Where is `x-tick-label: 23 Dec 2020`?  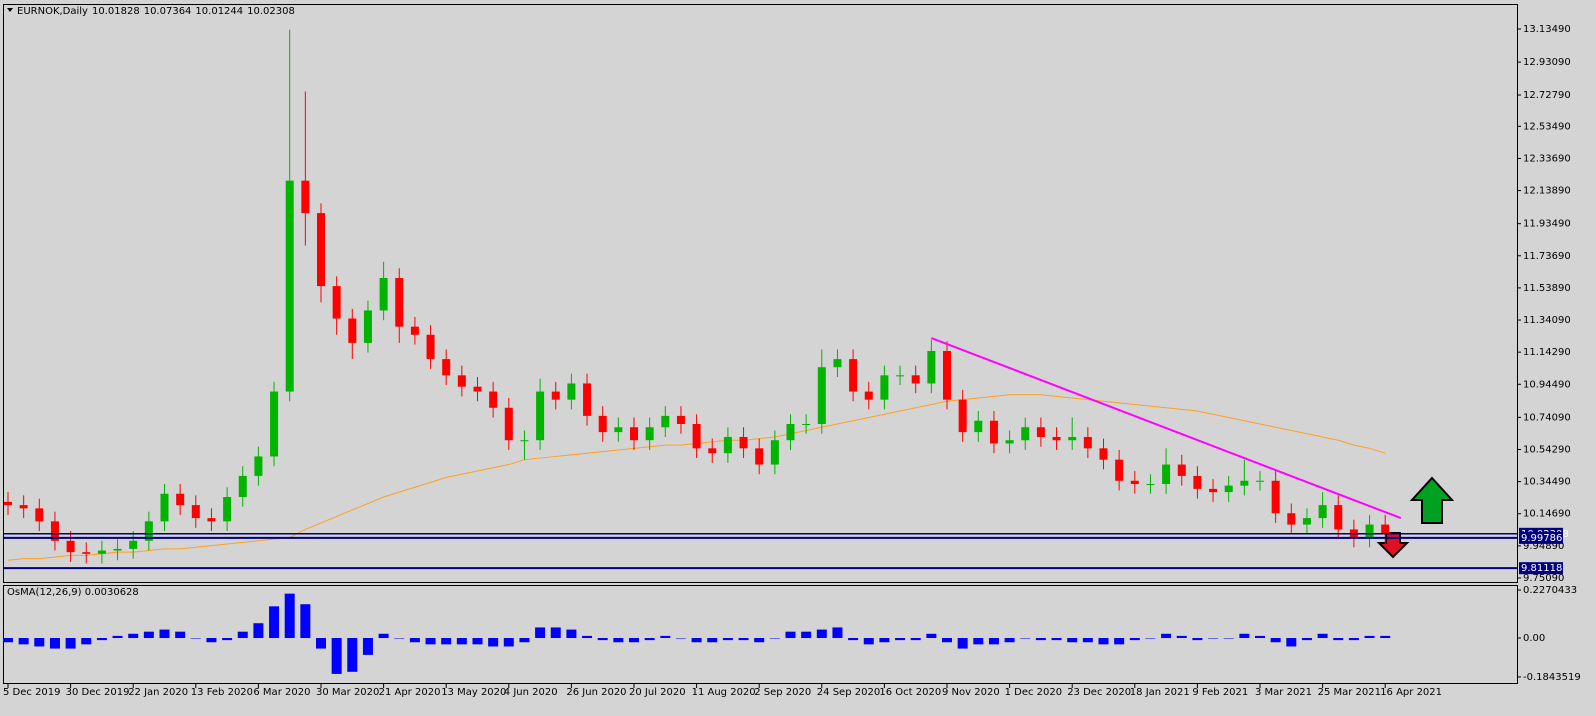 x-tick-label: 23 Dec 2020 is located at coordinates (1099, 692).